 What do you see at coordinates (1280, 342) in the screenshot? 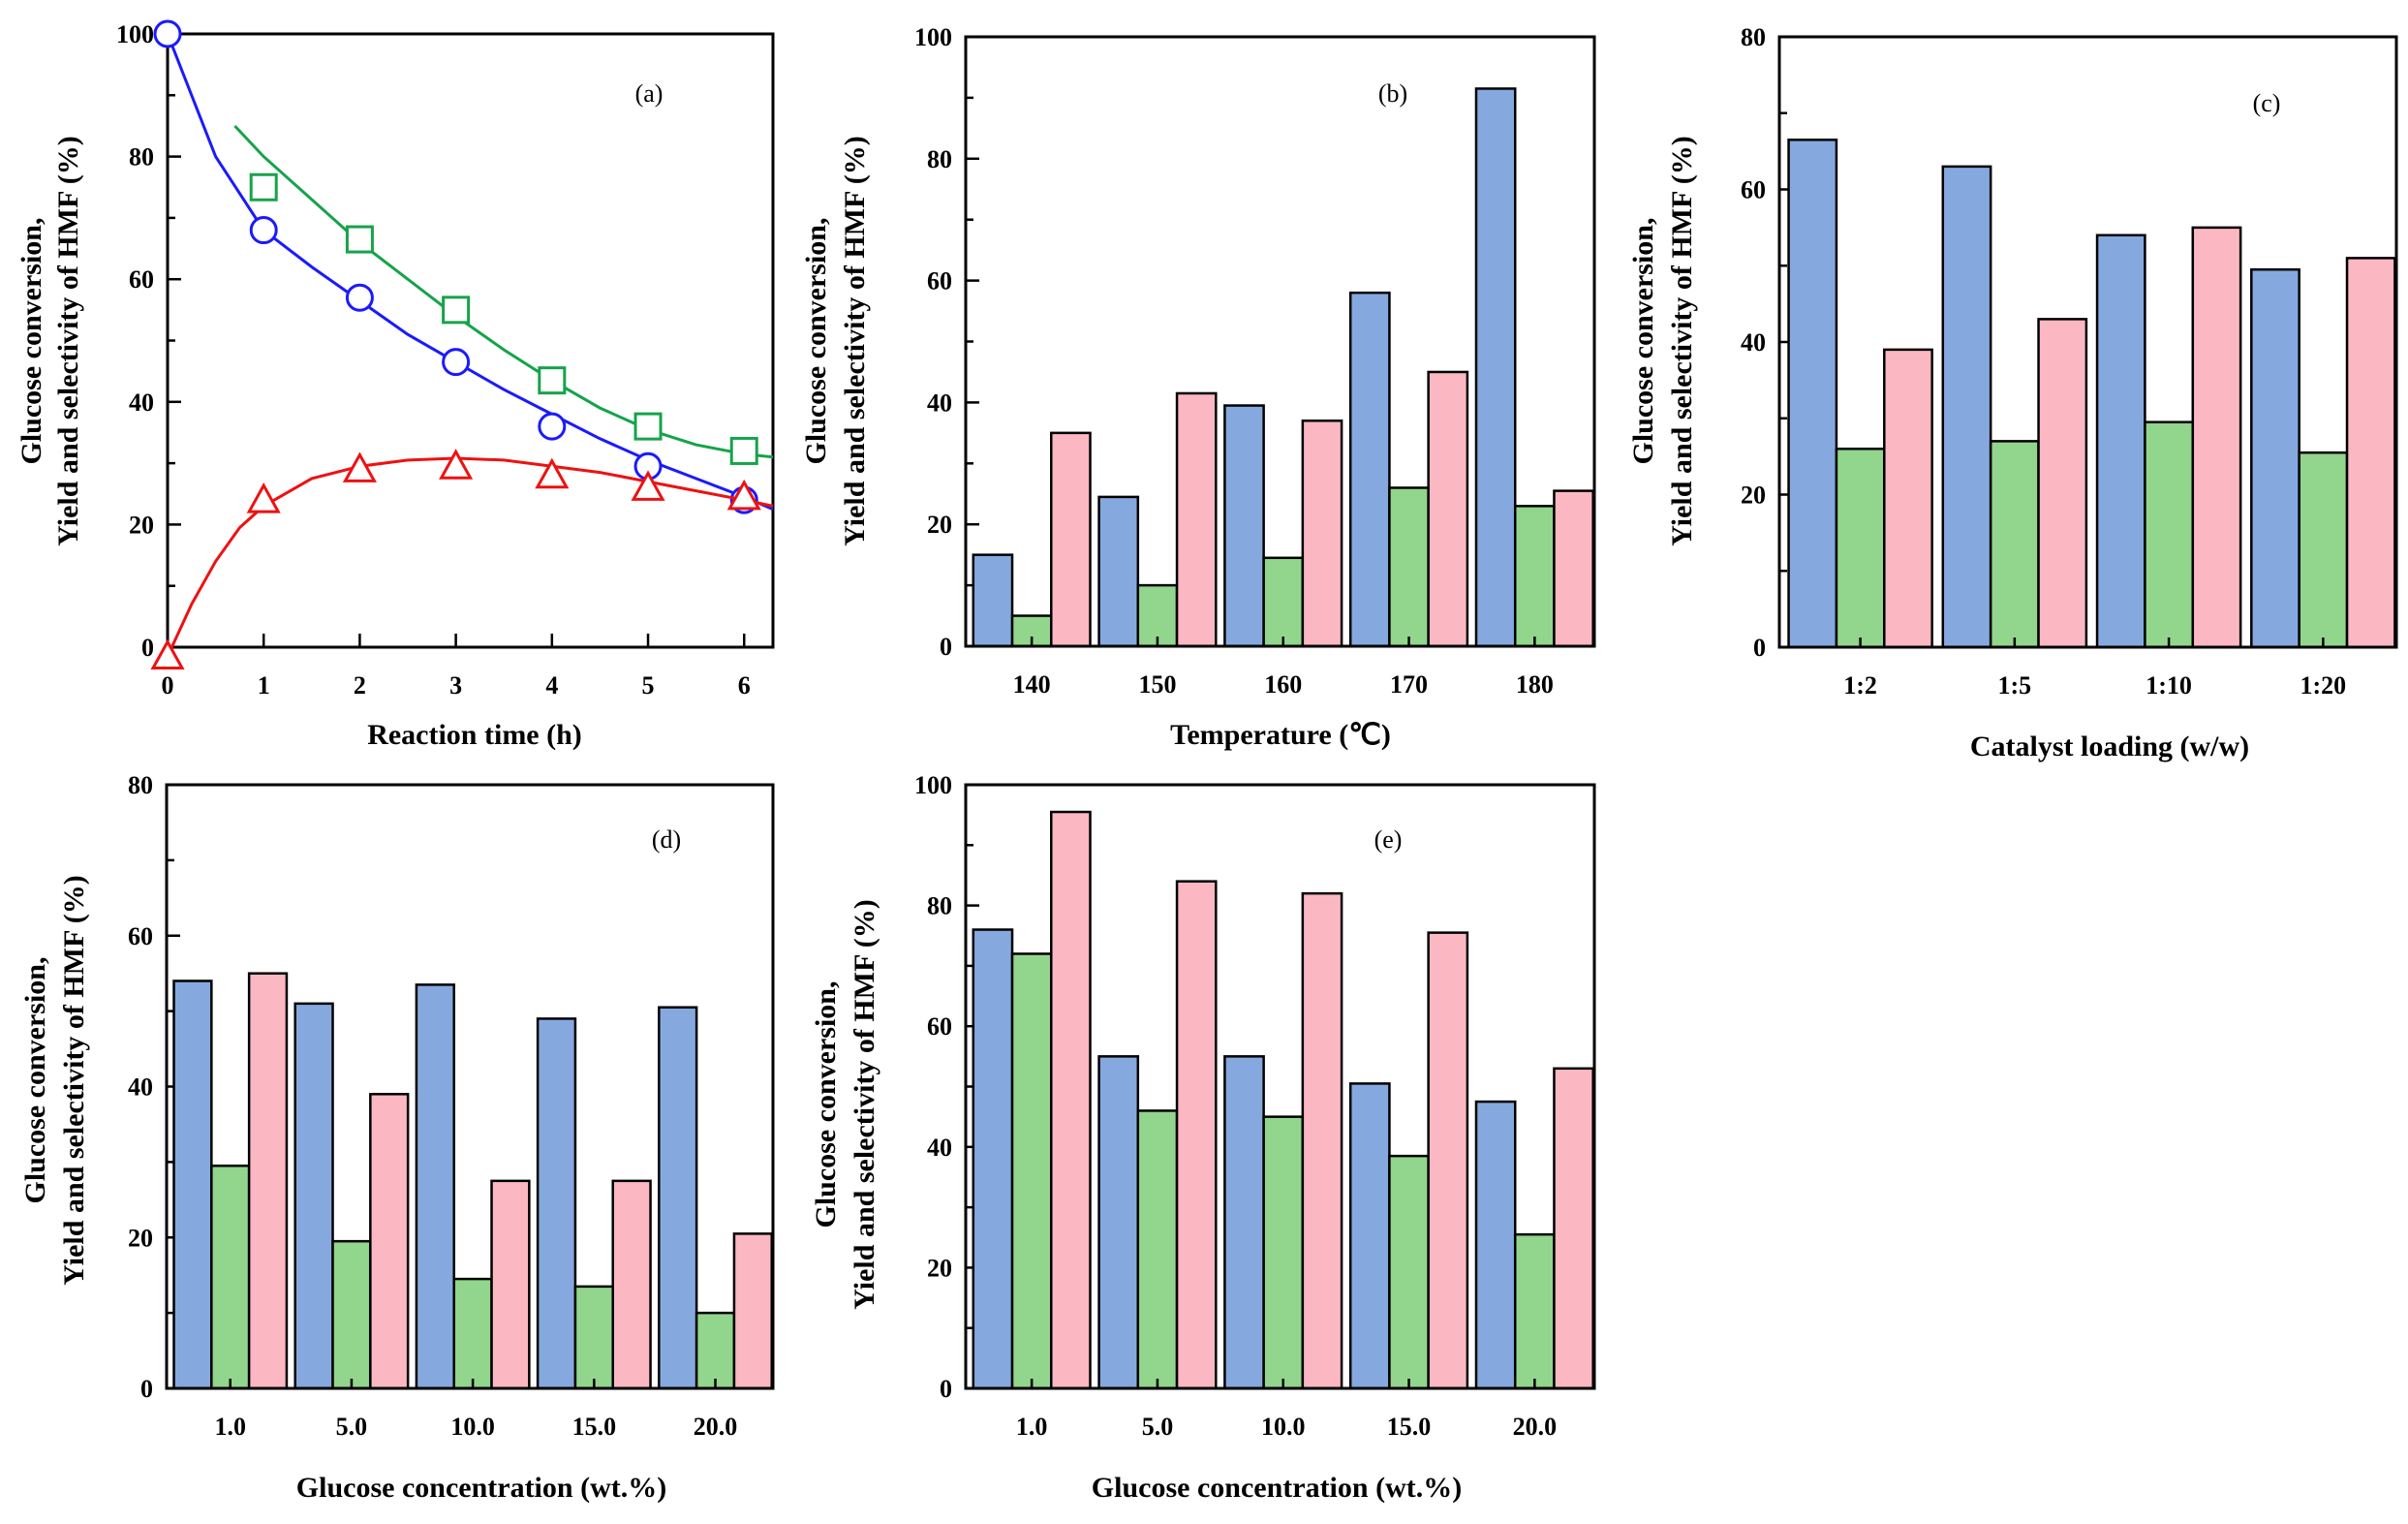
I see `panel-b-frame` at bounding box center [1280, 342].